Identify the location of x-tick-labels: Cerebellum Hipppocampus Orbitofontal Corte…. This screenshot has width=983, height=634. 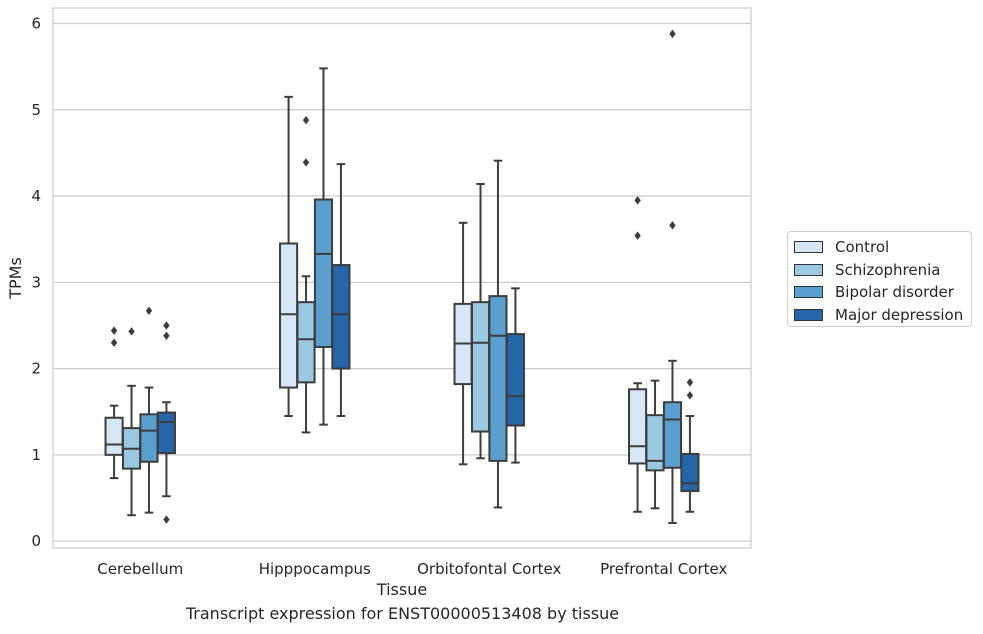
(412, 569).